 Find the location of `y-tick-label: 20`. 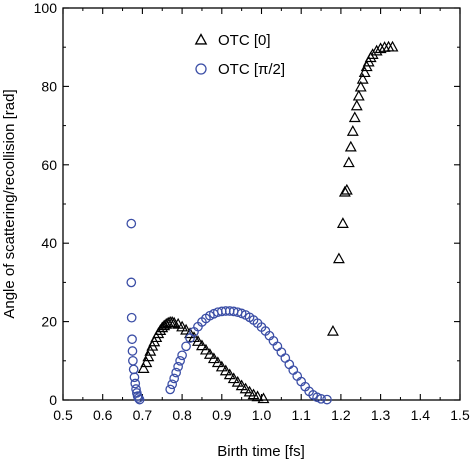

y-tick-label: 20 is located at coordinates (49, 322).